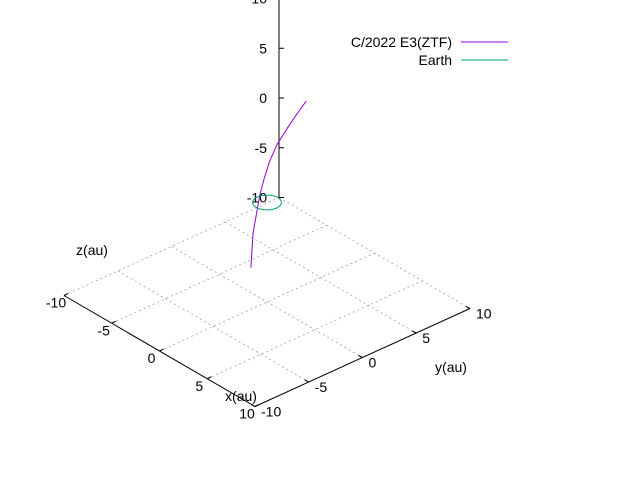  What do you see at coordinates (263, 98) in the screenshot?
I see `z-tick-label: 0` at bounding box center [263, 98].